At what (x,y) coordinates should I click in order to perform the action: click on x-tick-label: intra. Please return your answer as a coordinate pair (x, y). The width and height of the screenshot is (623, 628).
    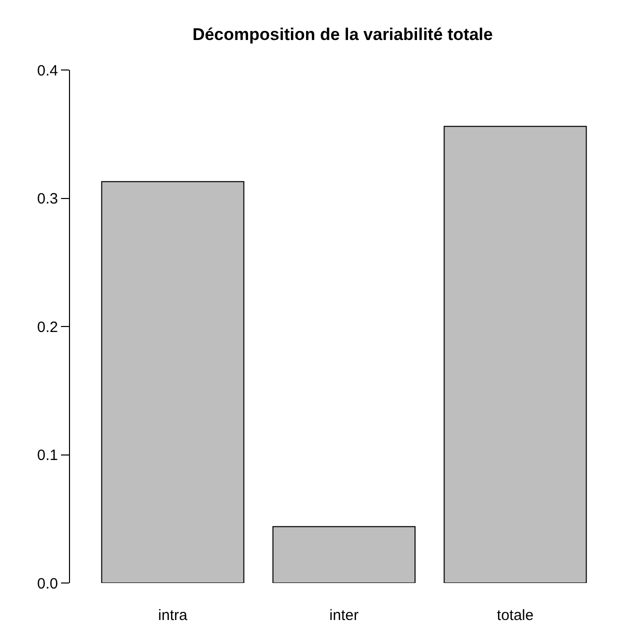
    Looking at the image, I should click on (173, 615).